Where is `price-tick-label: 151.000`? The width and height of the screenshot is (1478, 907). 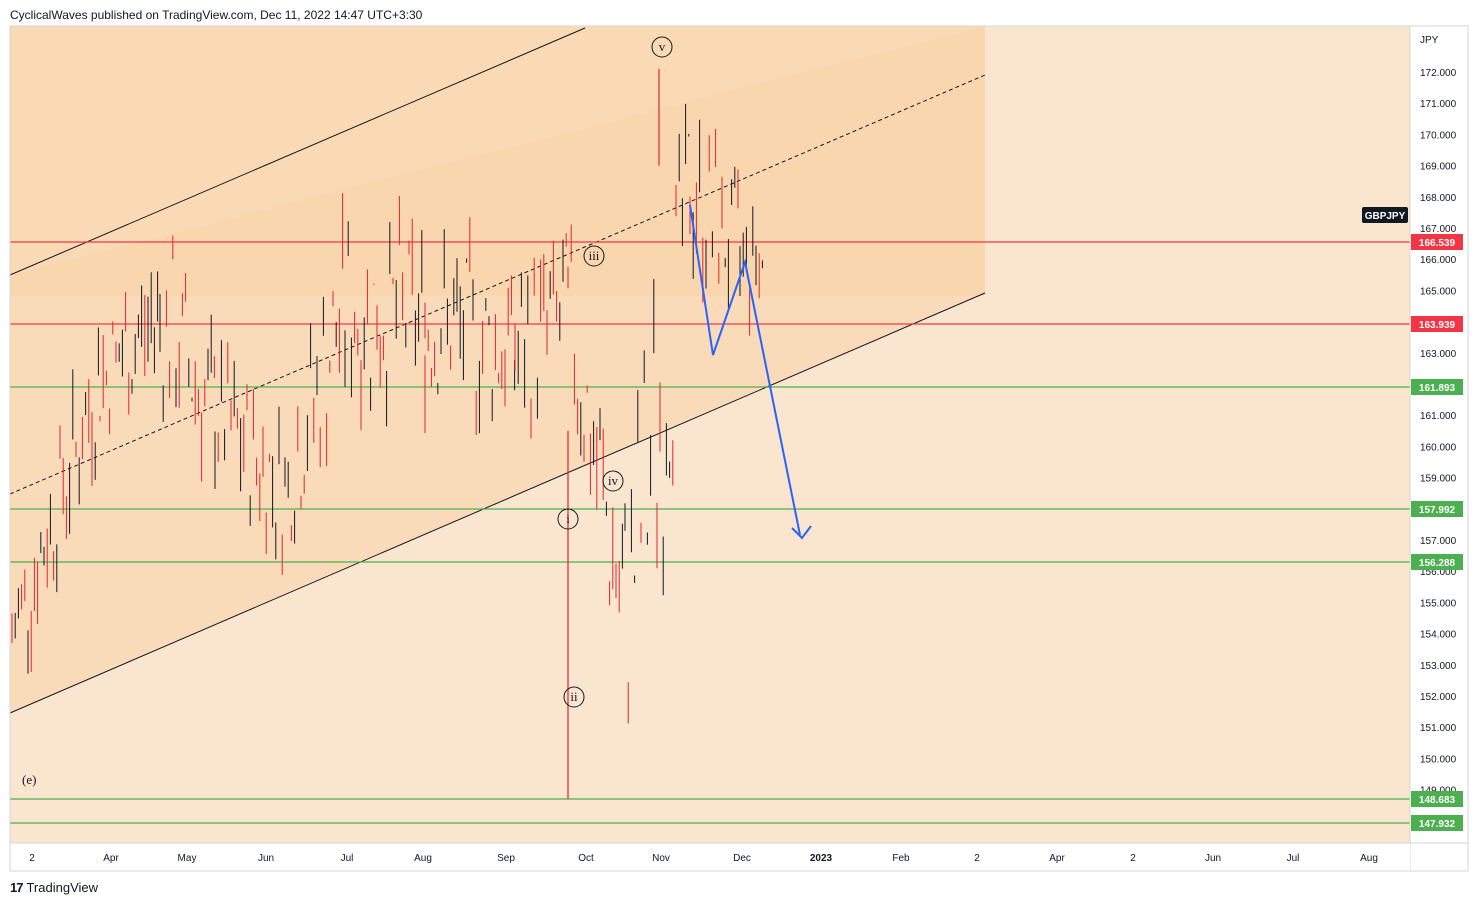
price-tick-label: 151.000 is located at coordinates (1438, 728).